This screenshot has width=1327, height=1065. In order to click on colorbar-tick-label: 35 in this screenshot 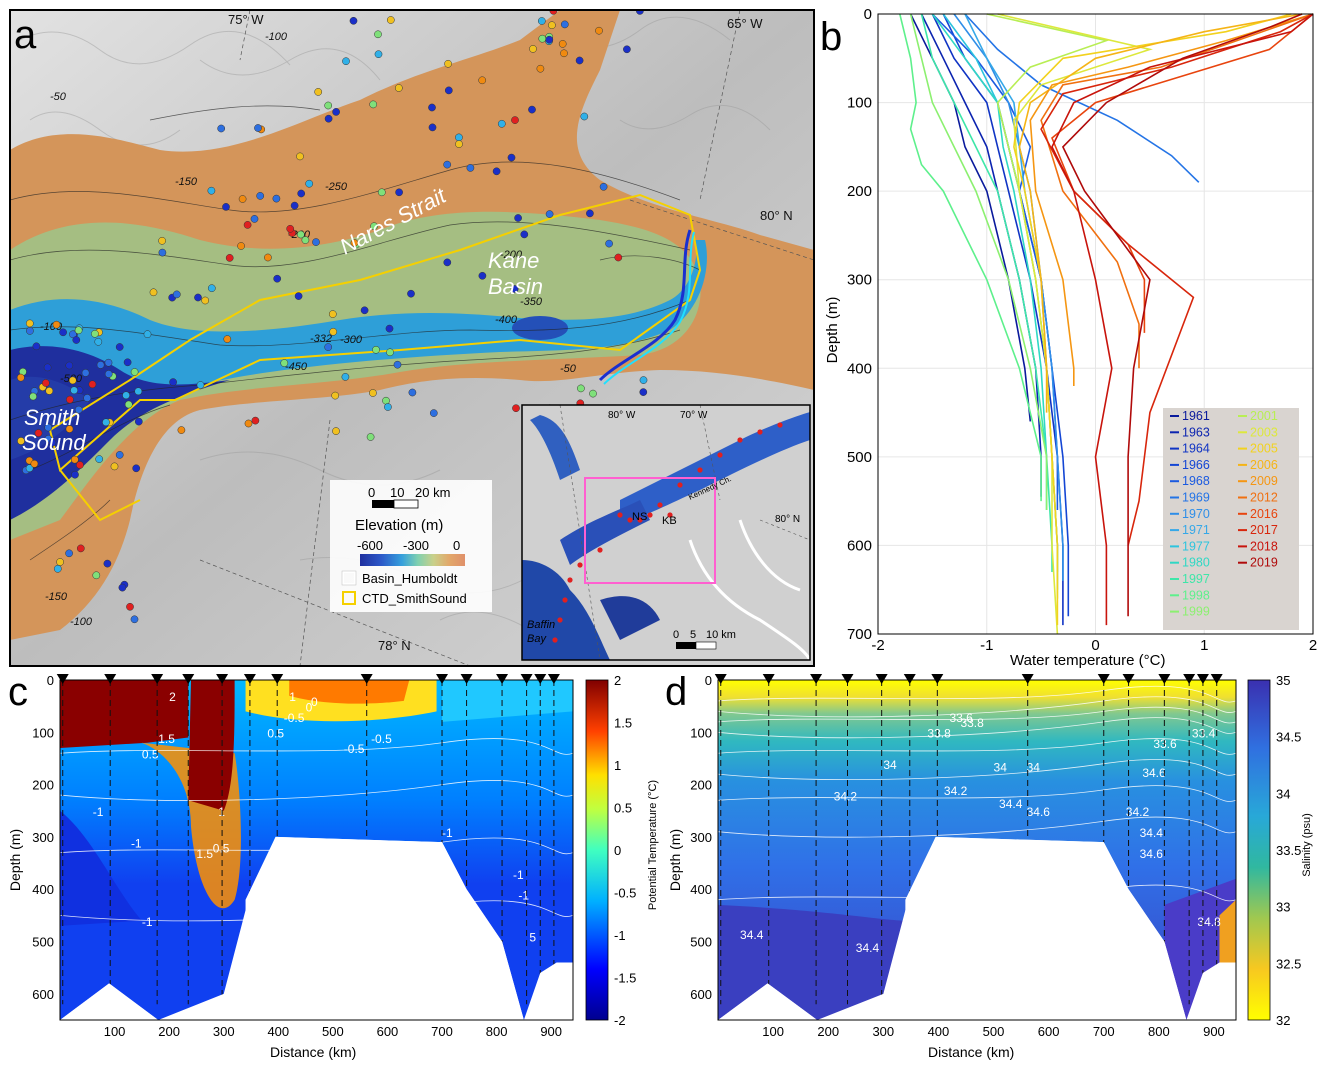, I will do `click(1283, 680)`.